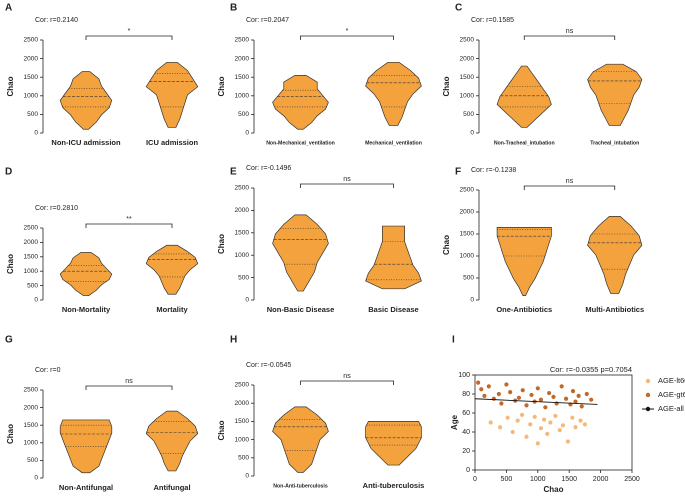 Image resolution: width=685 pixels, height=496 pixels. Describe the element at coordinates (507, 479) in the screenshot. I see `x-tick-label: 500` at that location.